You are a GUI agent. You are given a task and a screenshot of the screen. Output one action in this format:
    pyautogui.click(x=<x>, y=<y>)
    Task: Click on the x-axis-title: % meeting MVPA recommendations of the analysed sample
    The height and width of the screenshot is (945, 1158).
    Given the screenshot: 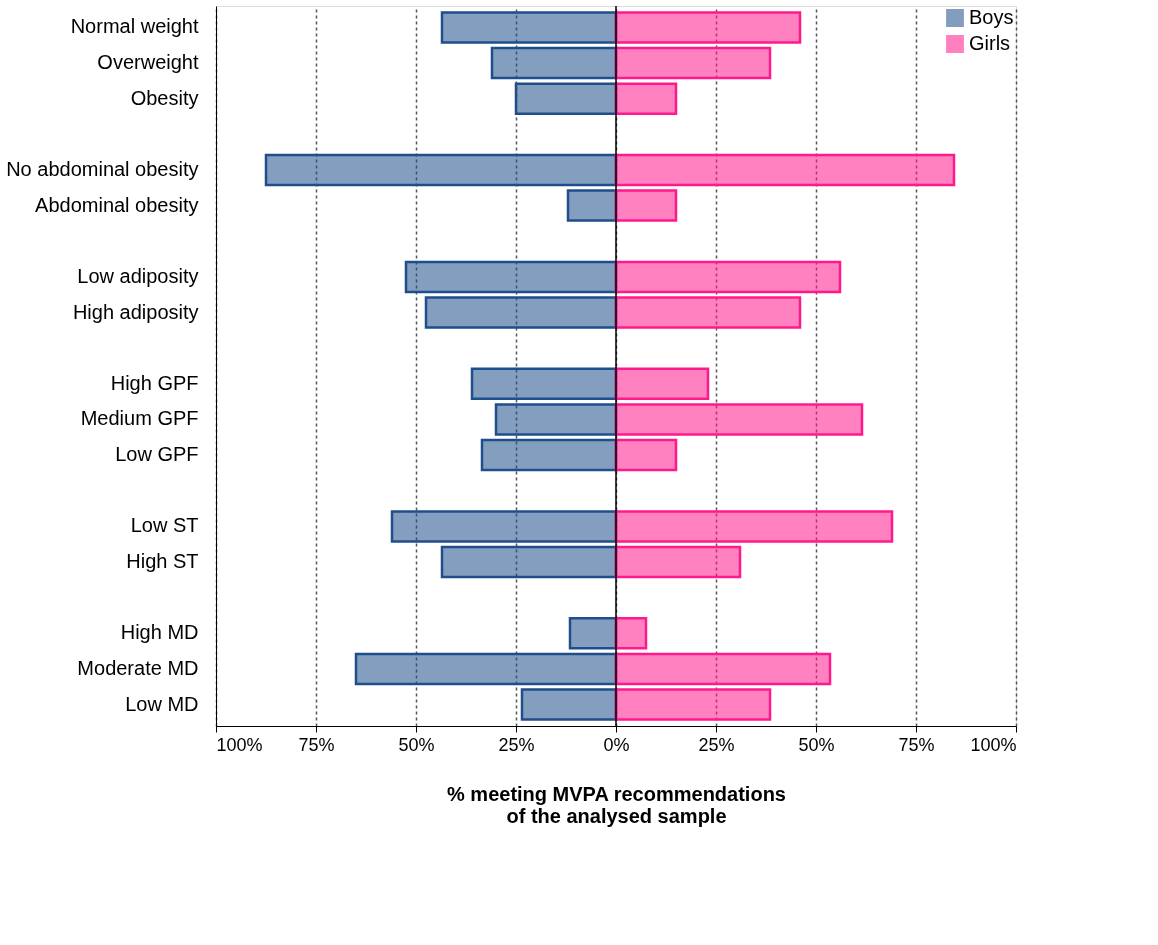 What is the action you would take?
    pyautogui.click(x=616, y=804)
    